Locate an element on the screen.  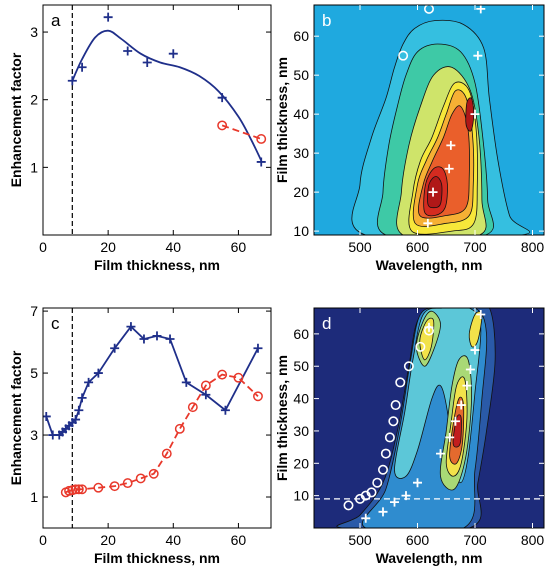
y-tick-label: 5 is located at coordinates (34, 373).